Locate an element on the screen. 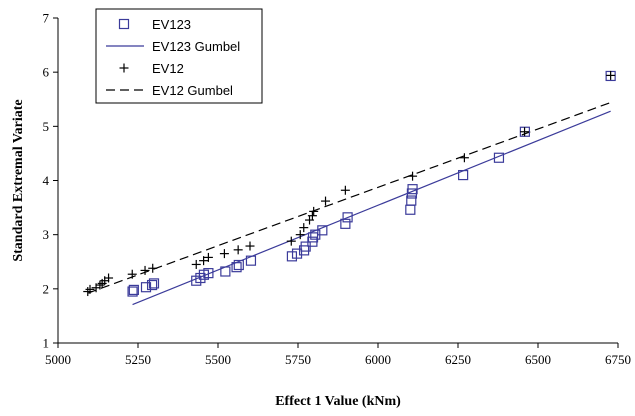 This screenshot has width=635, height=416. x-tick-label: 5500 is located at coordinates (218, 359).